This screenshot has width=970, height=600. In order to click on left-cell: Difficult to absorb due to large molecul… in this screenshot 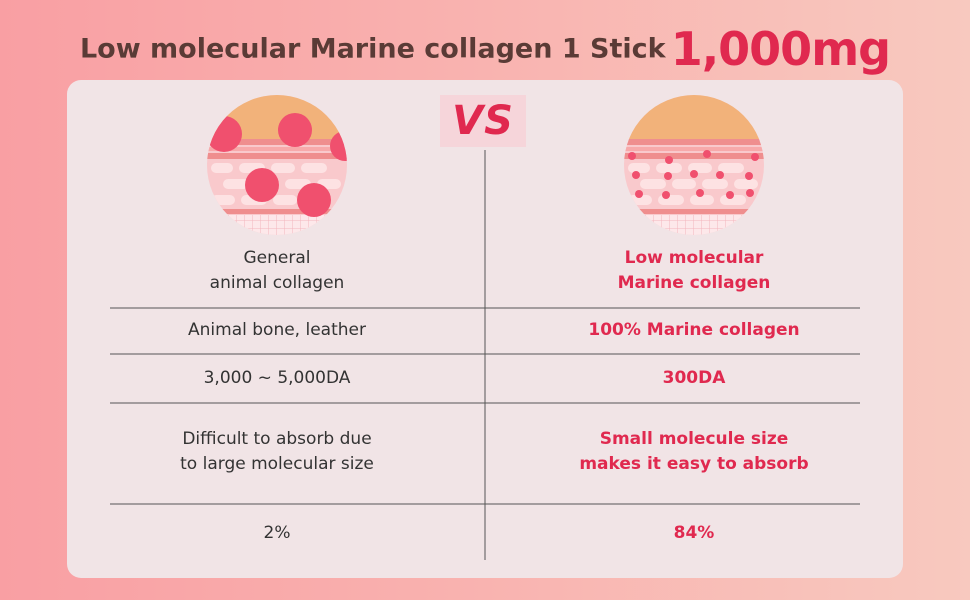, I will do `click(277, 452)`.